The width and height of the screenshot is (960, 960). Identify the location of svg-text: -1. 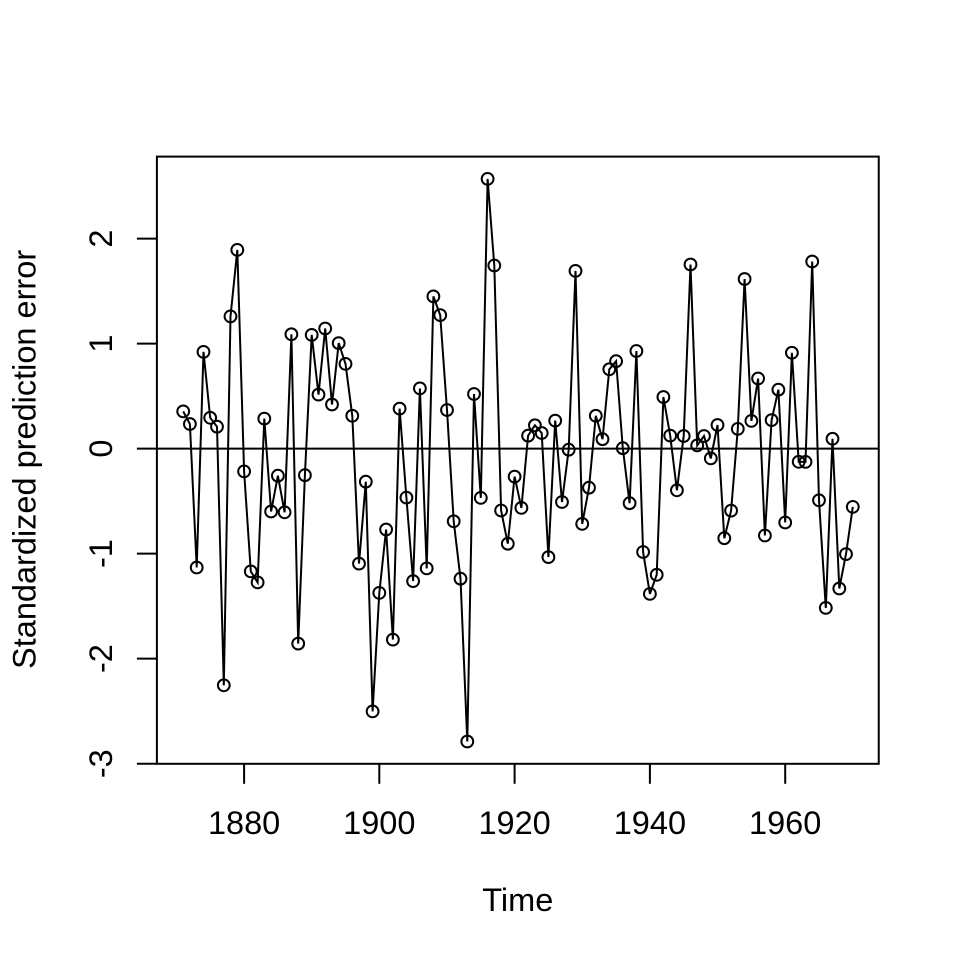
(101, 553).